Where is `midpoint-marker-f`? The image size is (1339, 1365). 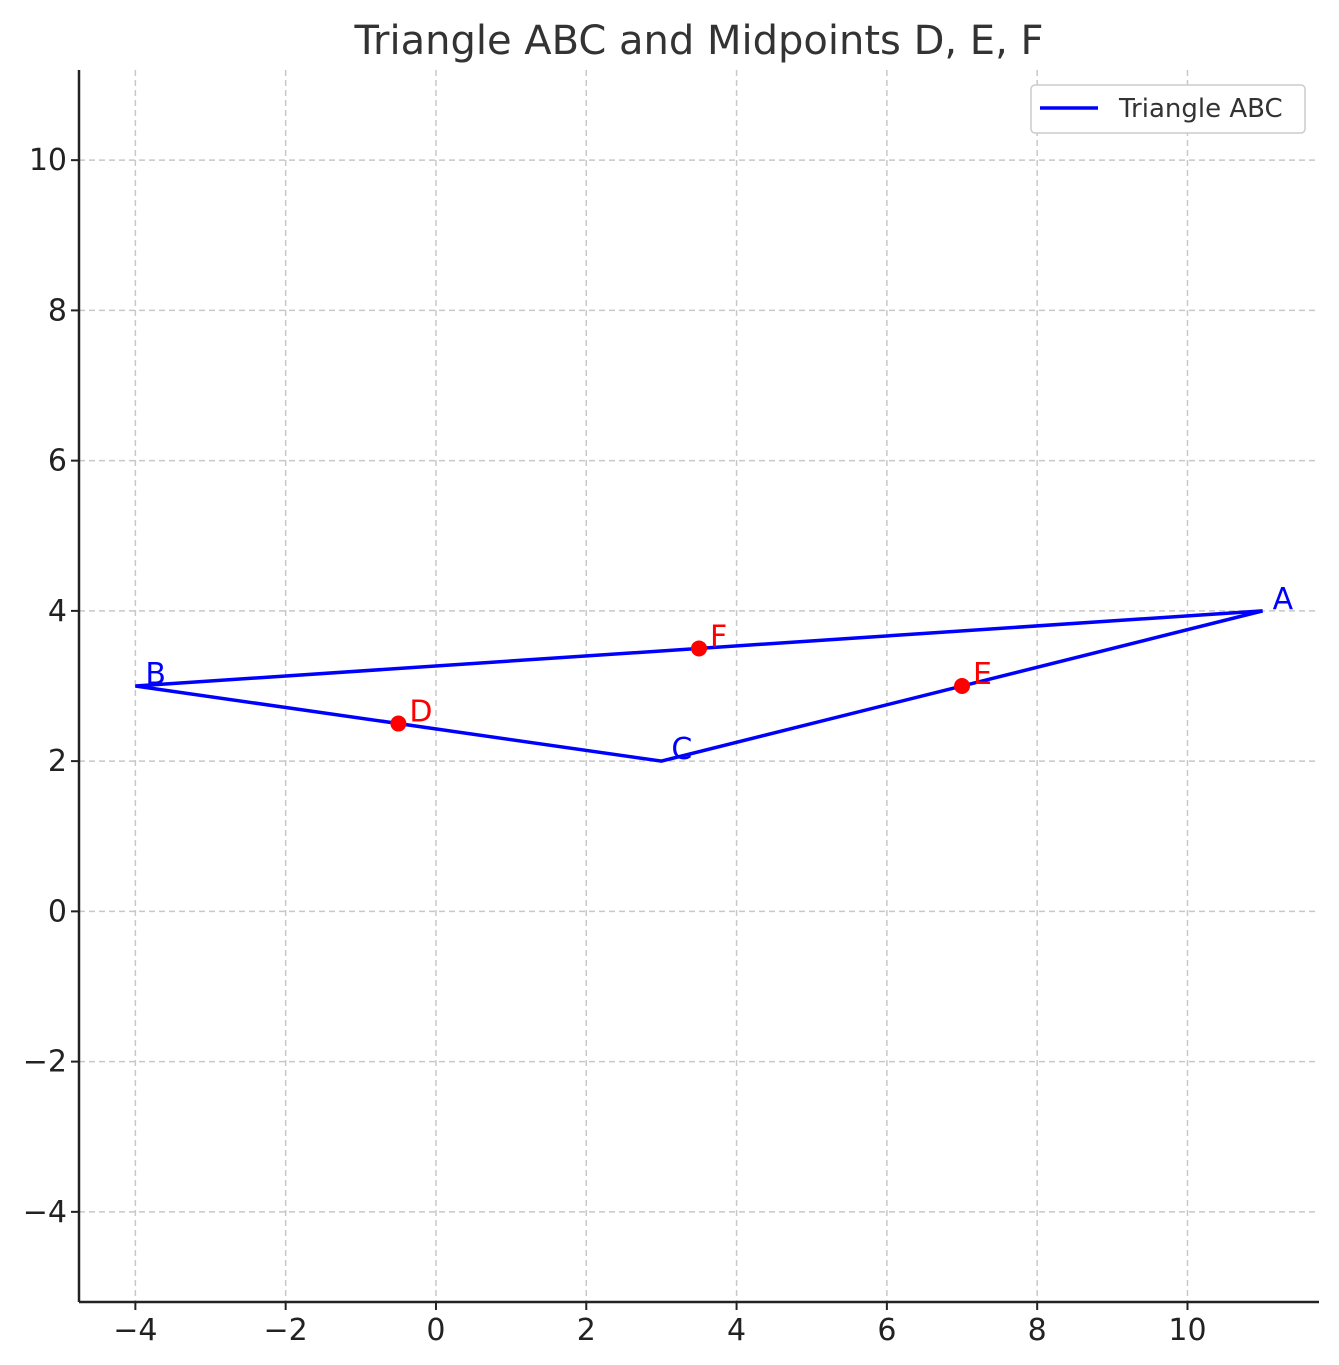 midpoint-marker-f is located at coordinates (699, 648).